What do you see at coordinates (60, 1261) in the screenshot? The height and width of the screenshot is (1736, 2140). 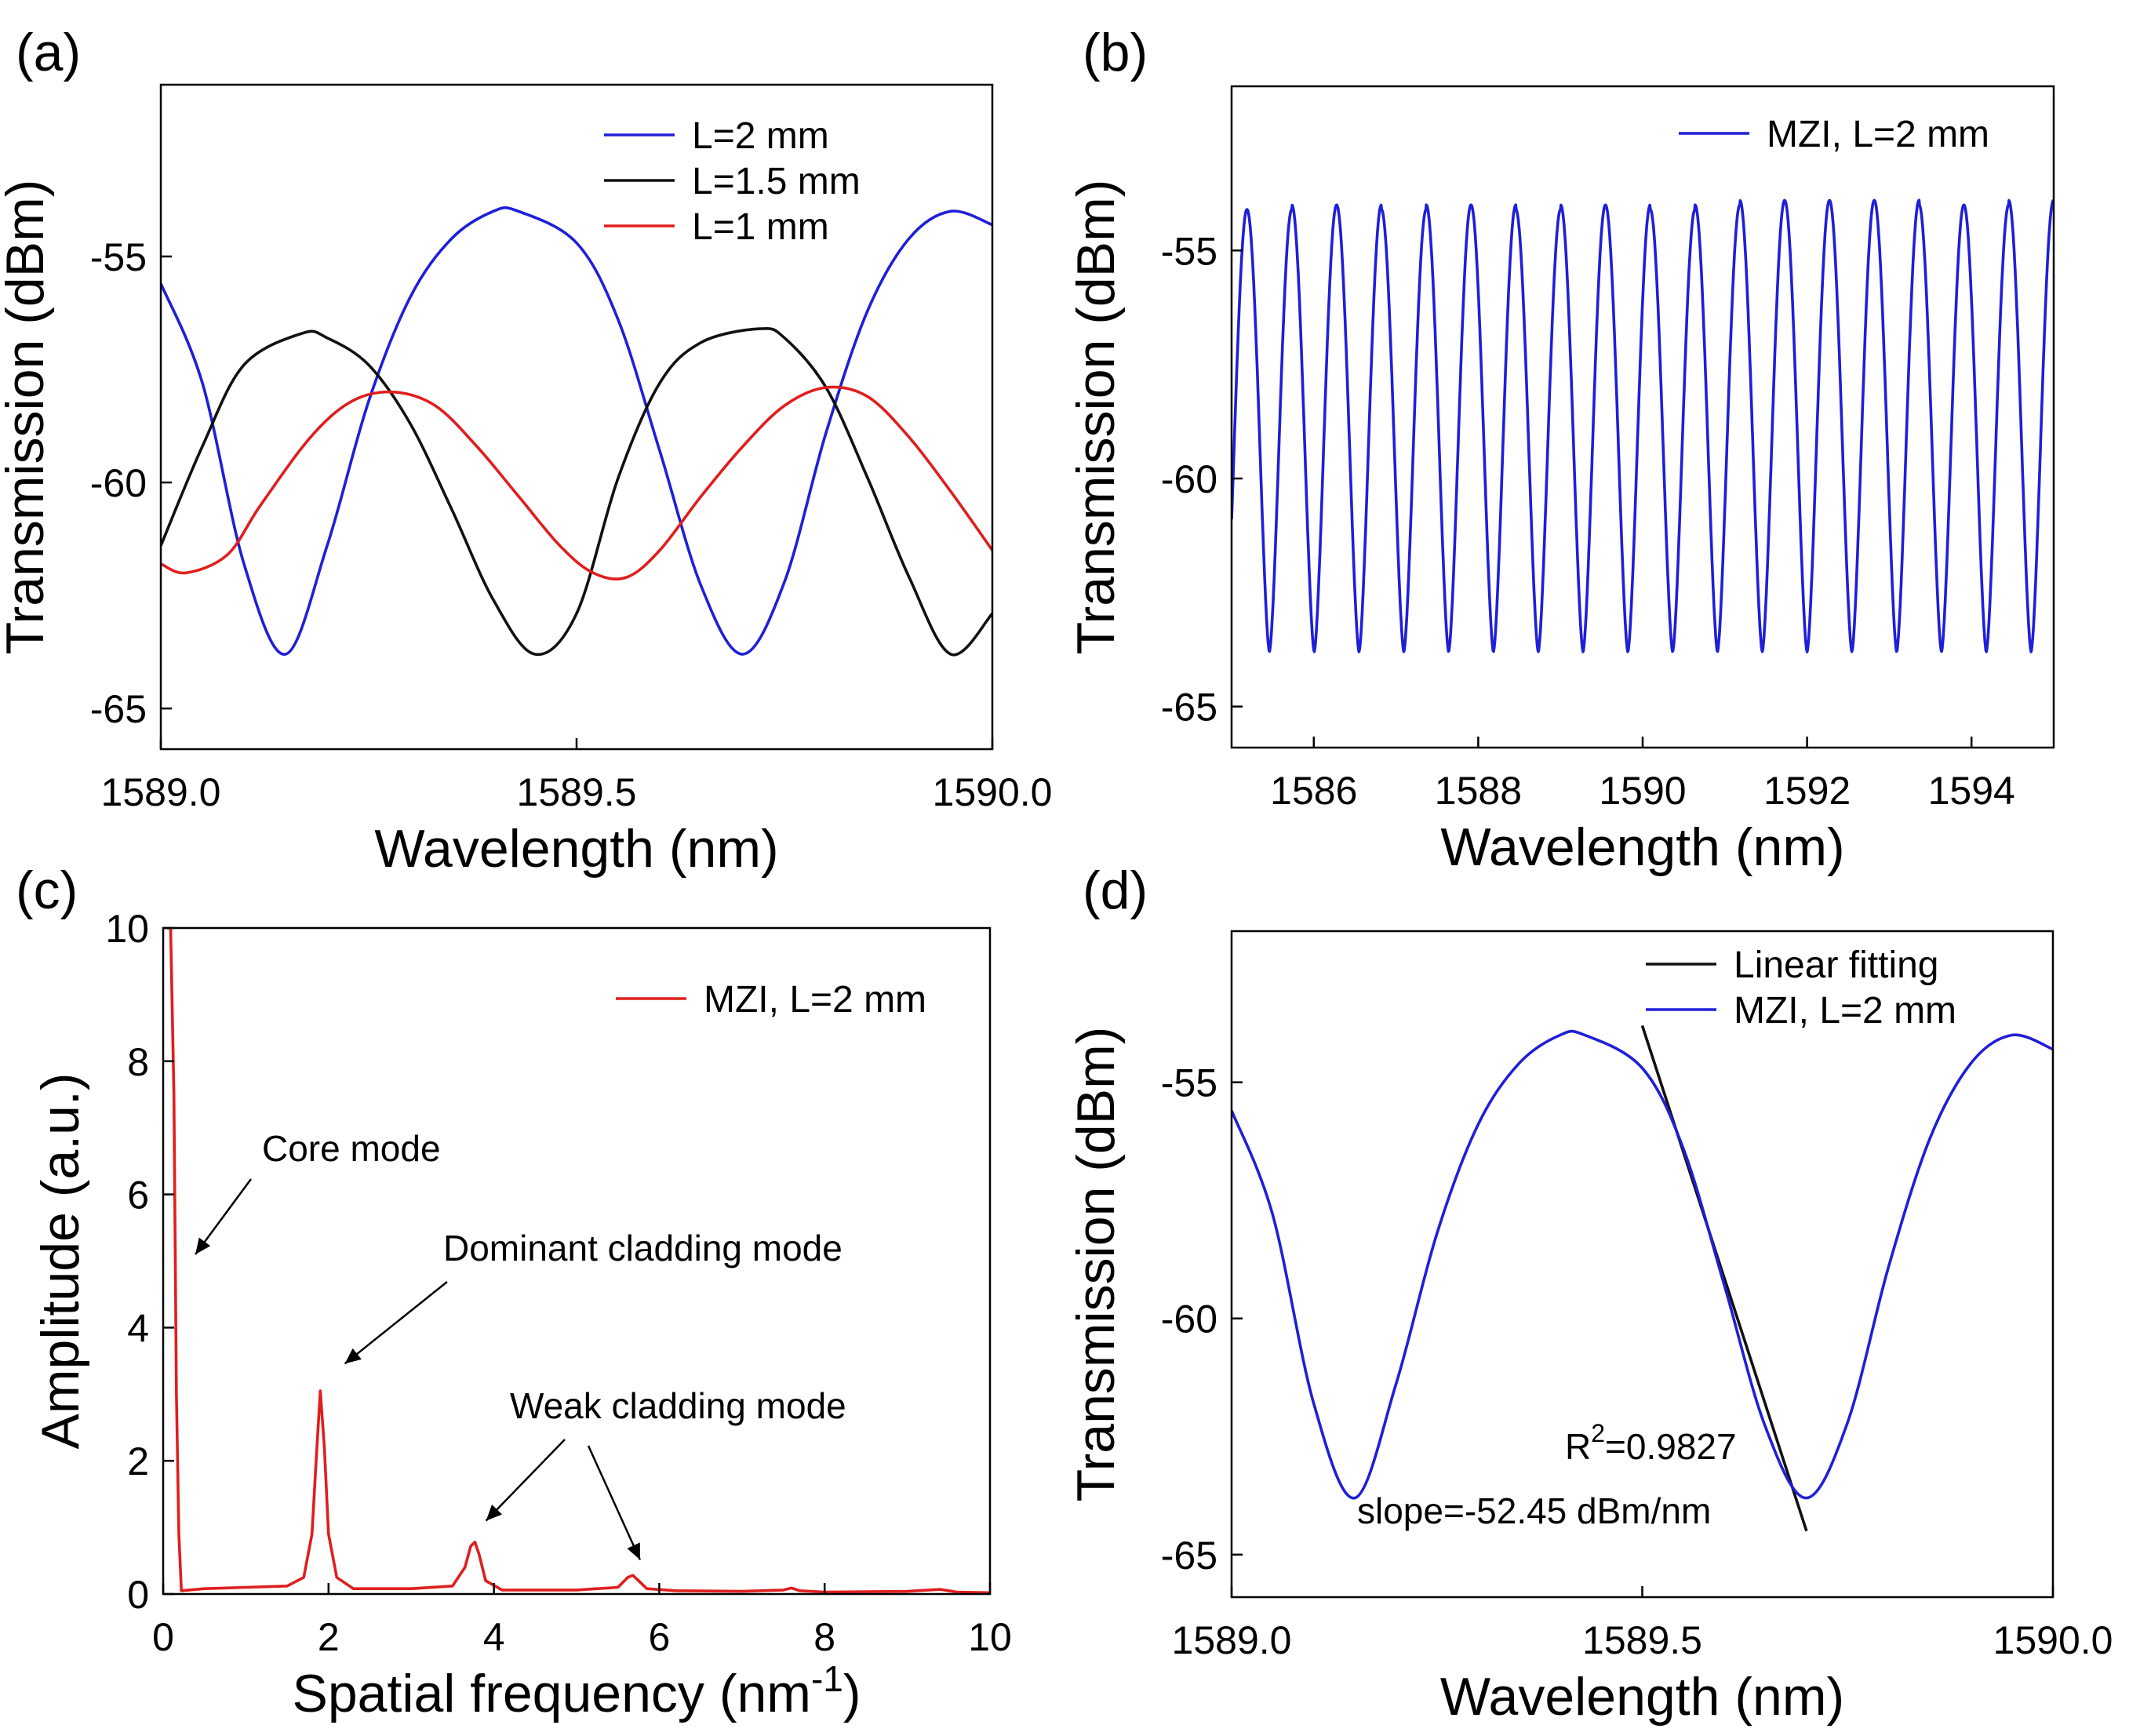 I see `y-axis-title: Amplitude (a.u.)` at bounding box center [60, 1261].